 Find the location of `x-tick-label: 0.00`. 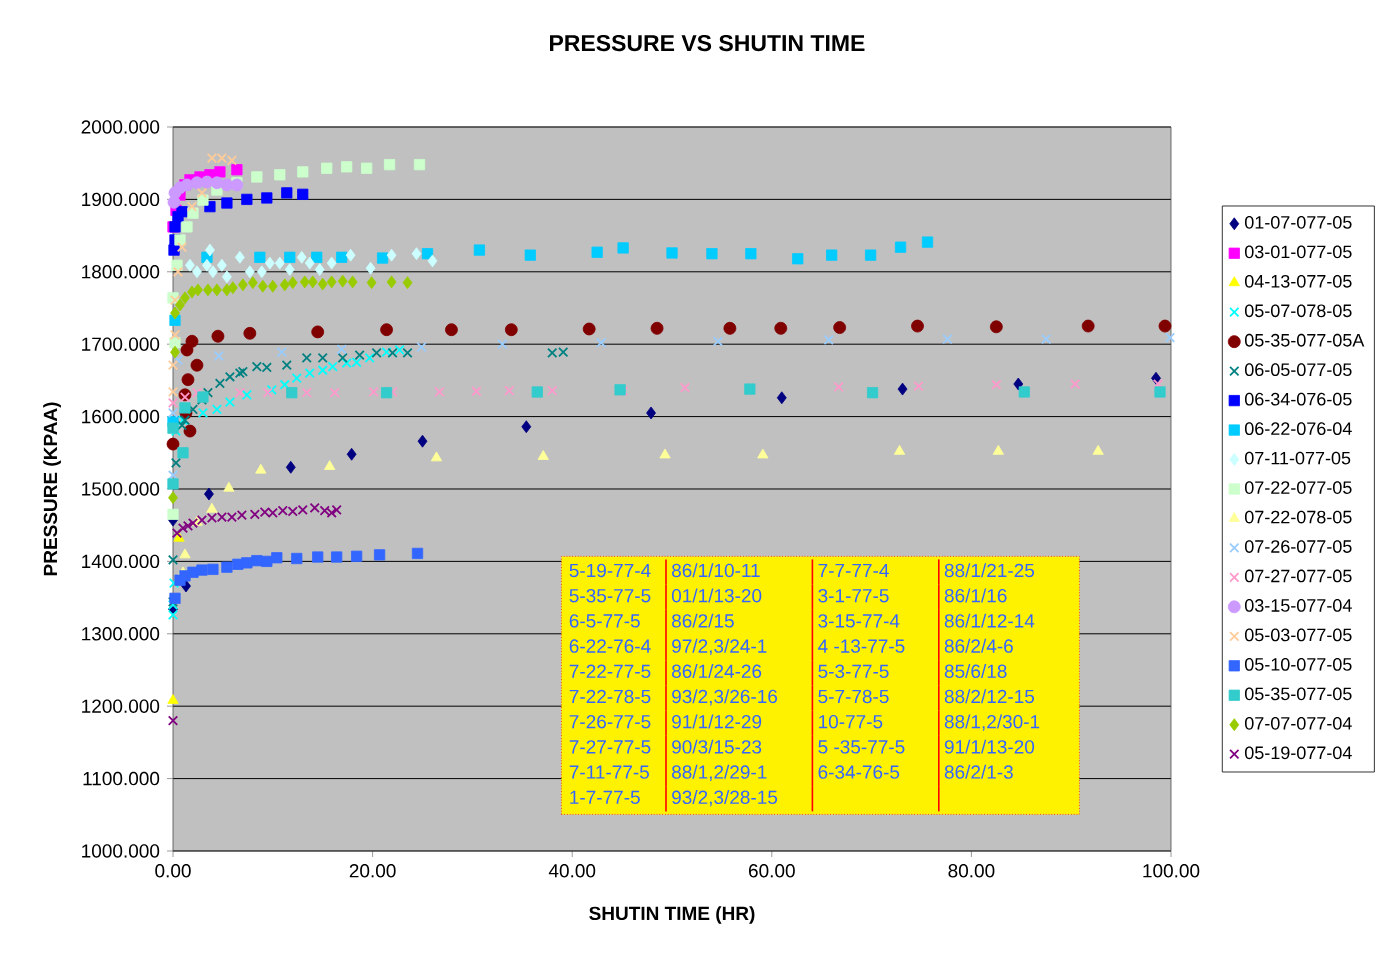

x-tick-label: 0.00 is located at coordinates (173, 871).